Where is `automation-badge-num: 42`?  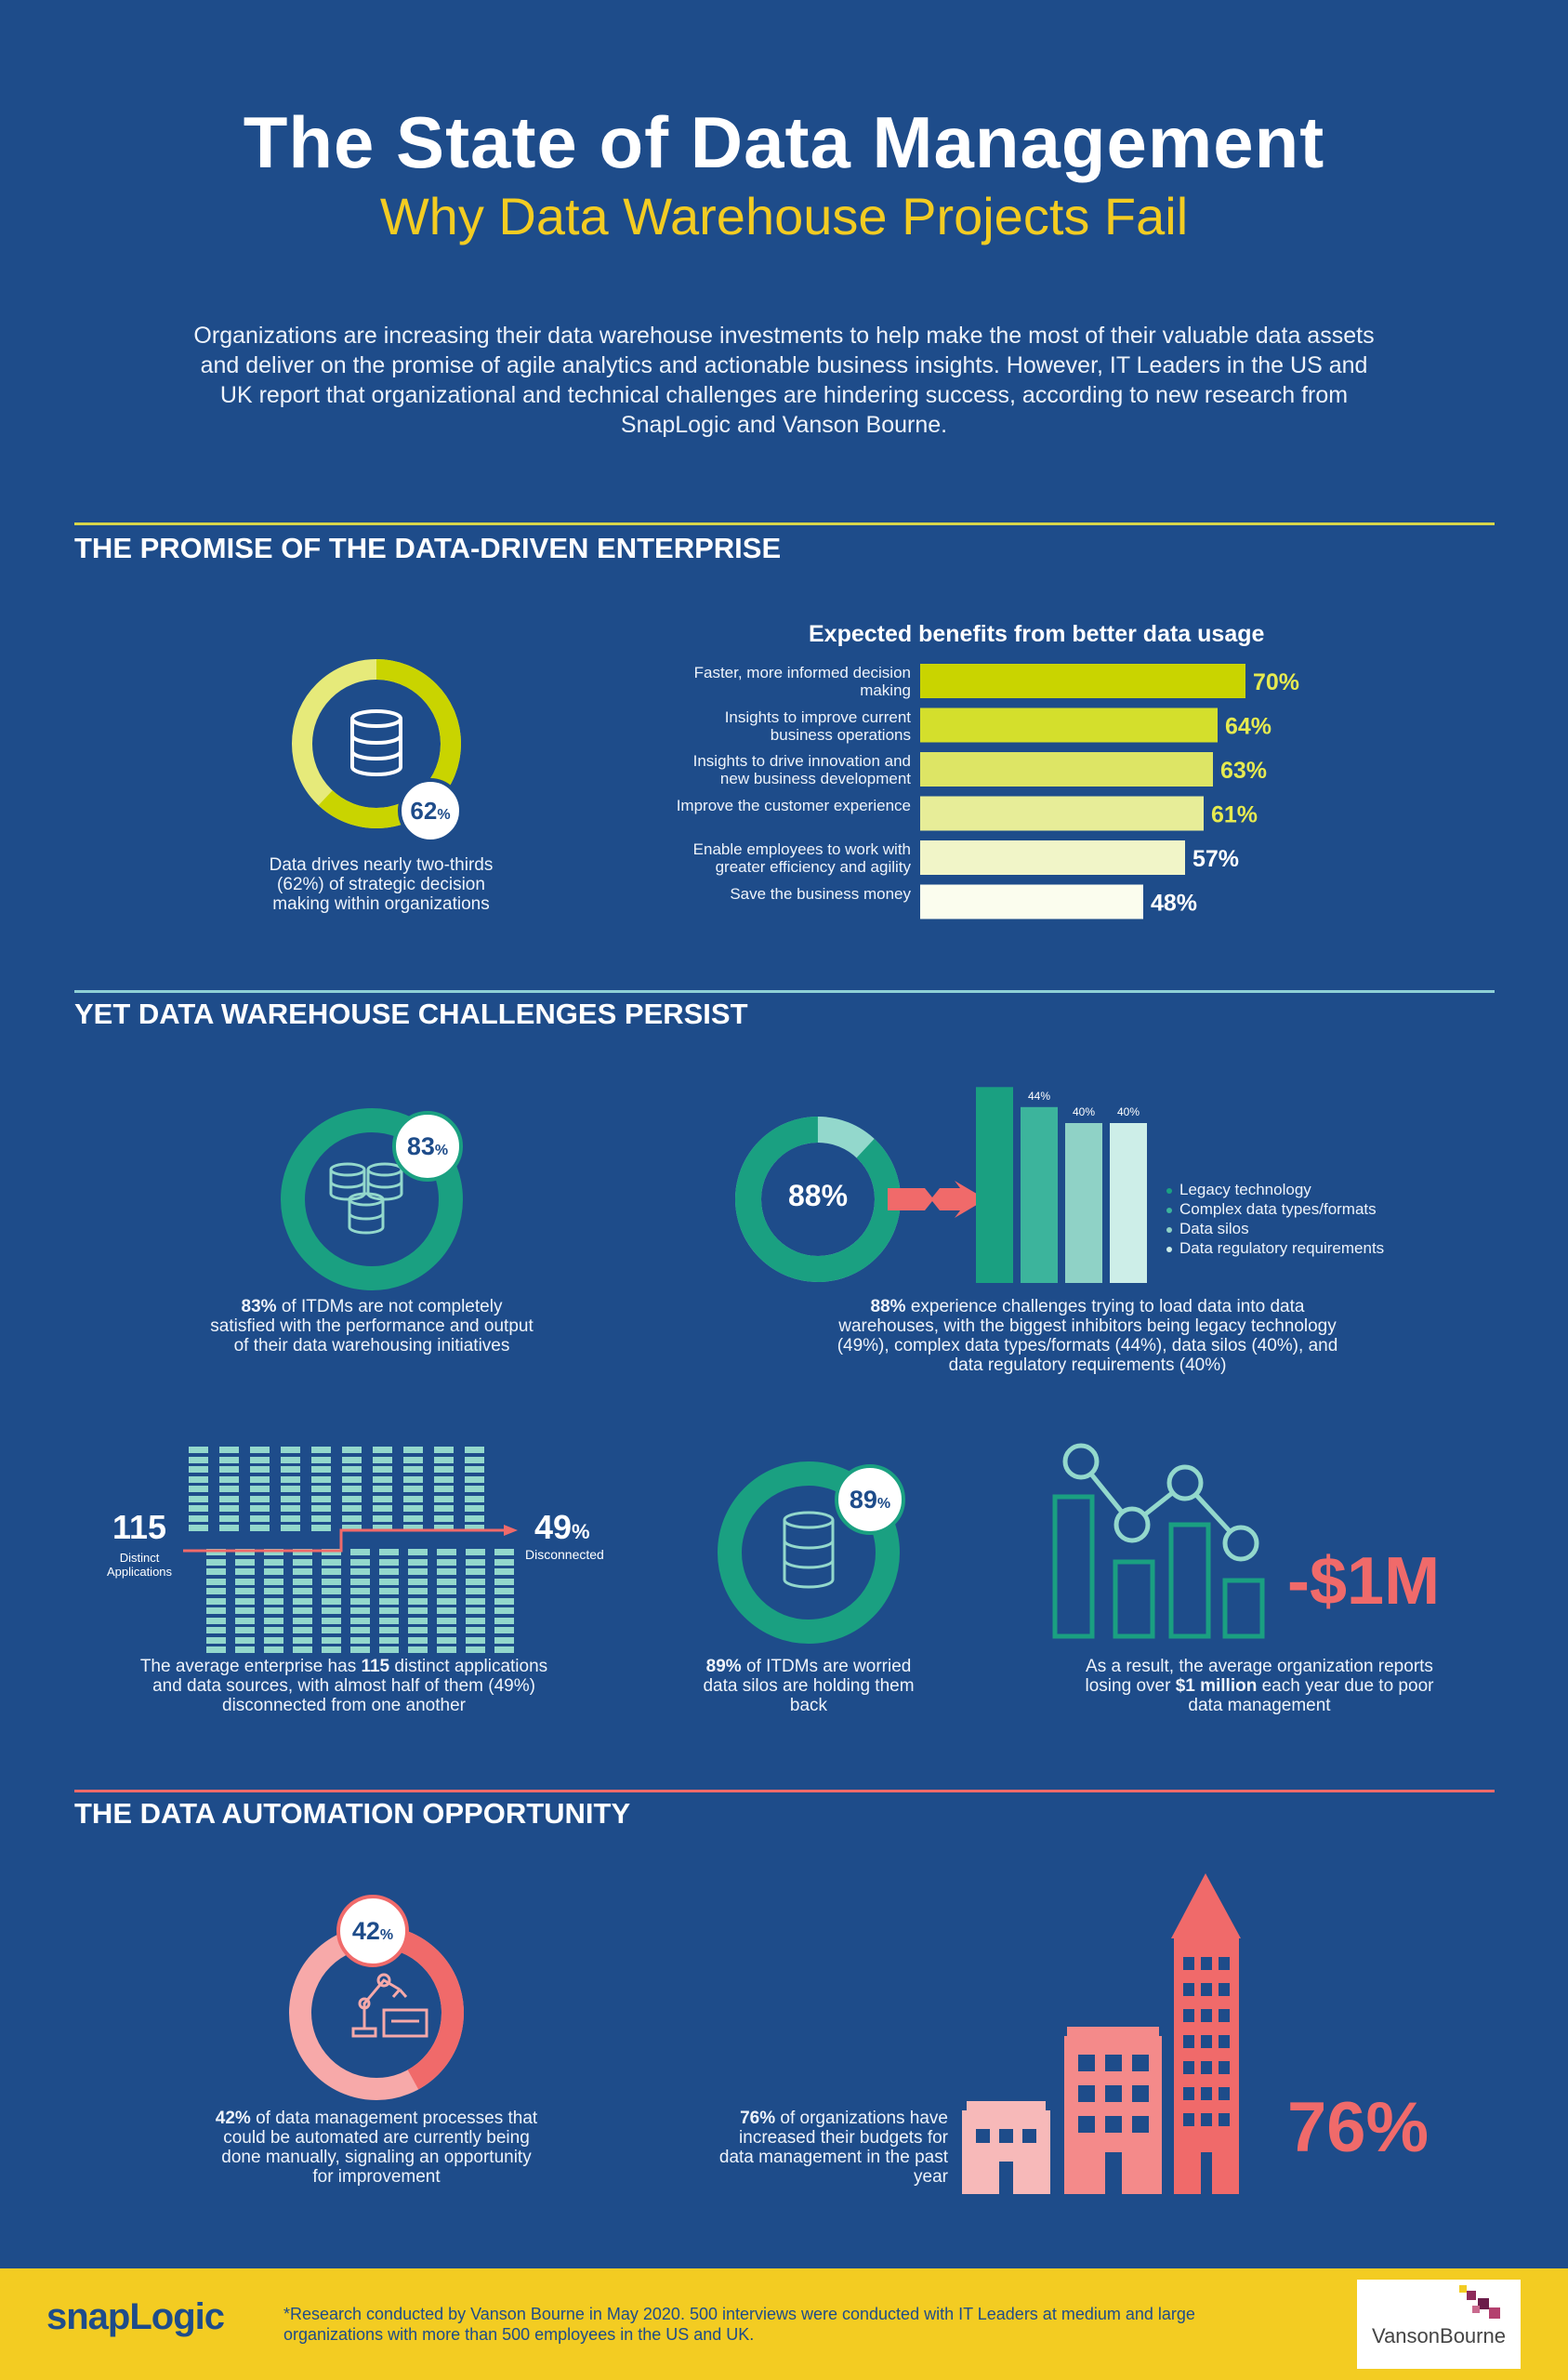
automation-badge-num: 42 is located at coordinates (366, 1931).